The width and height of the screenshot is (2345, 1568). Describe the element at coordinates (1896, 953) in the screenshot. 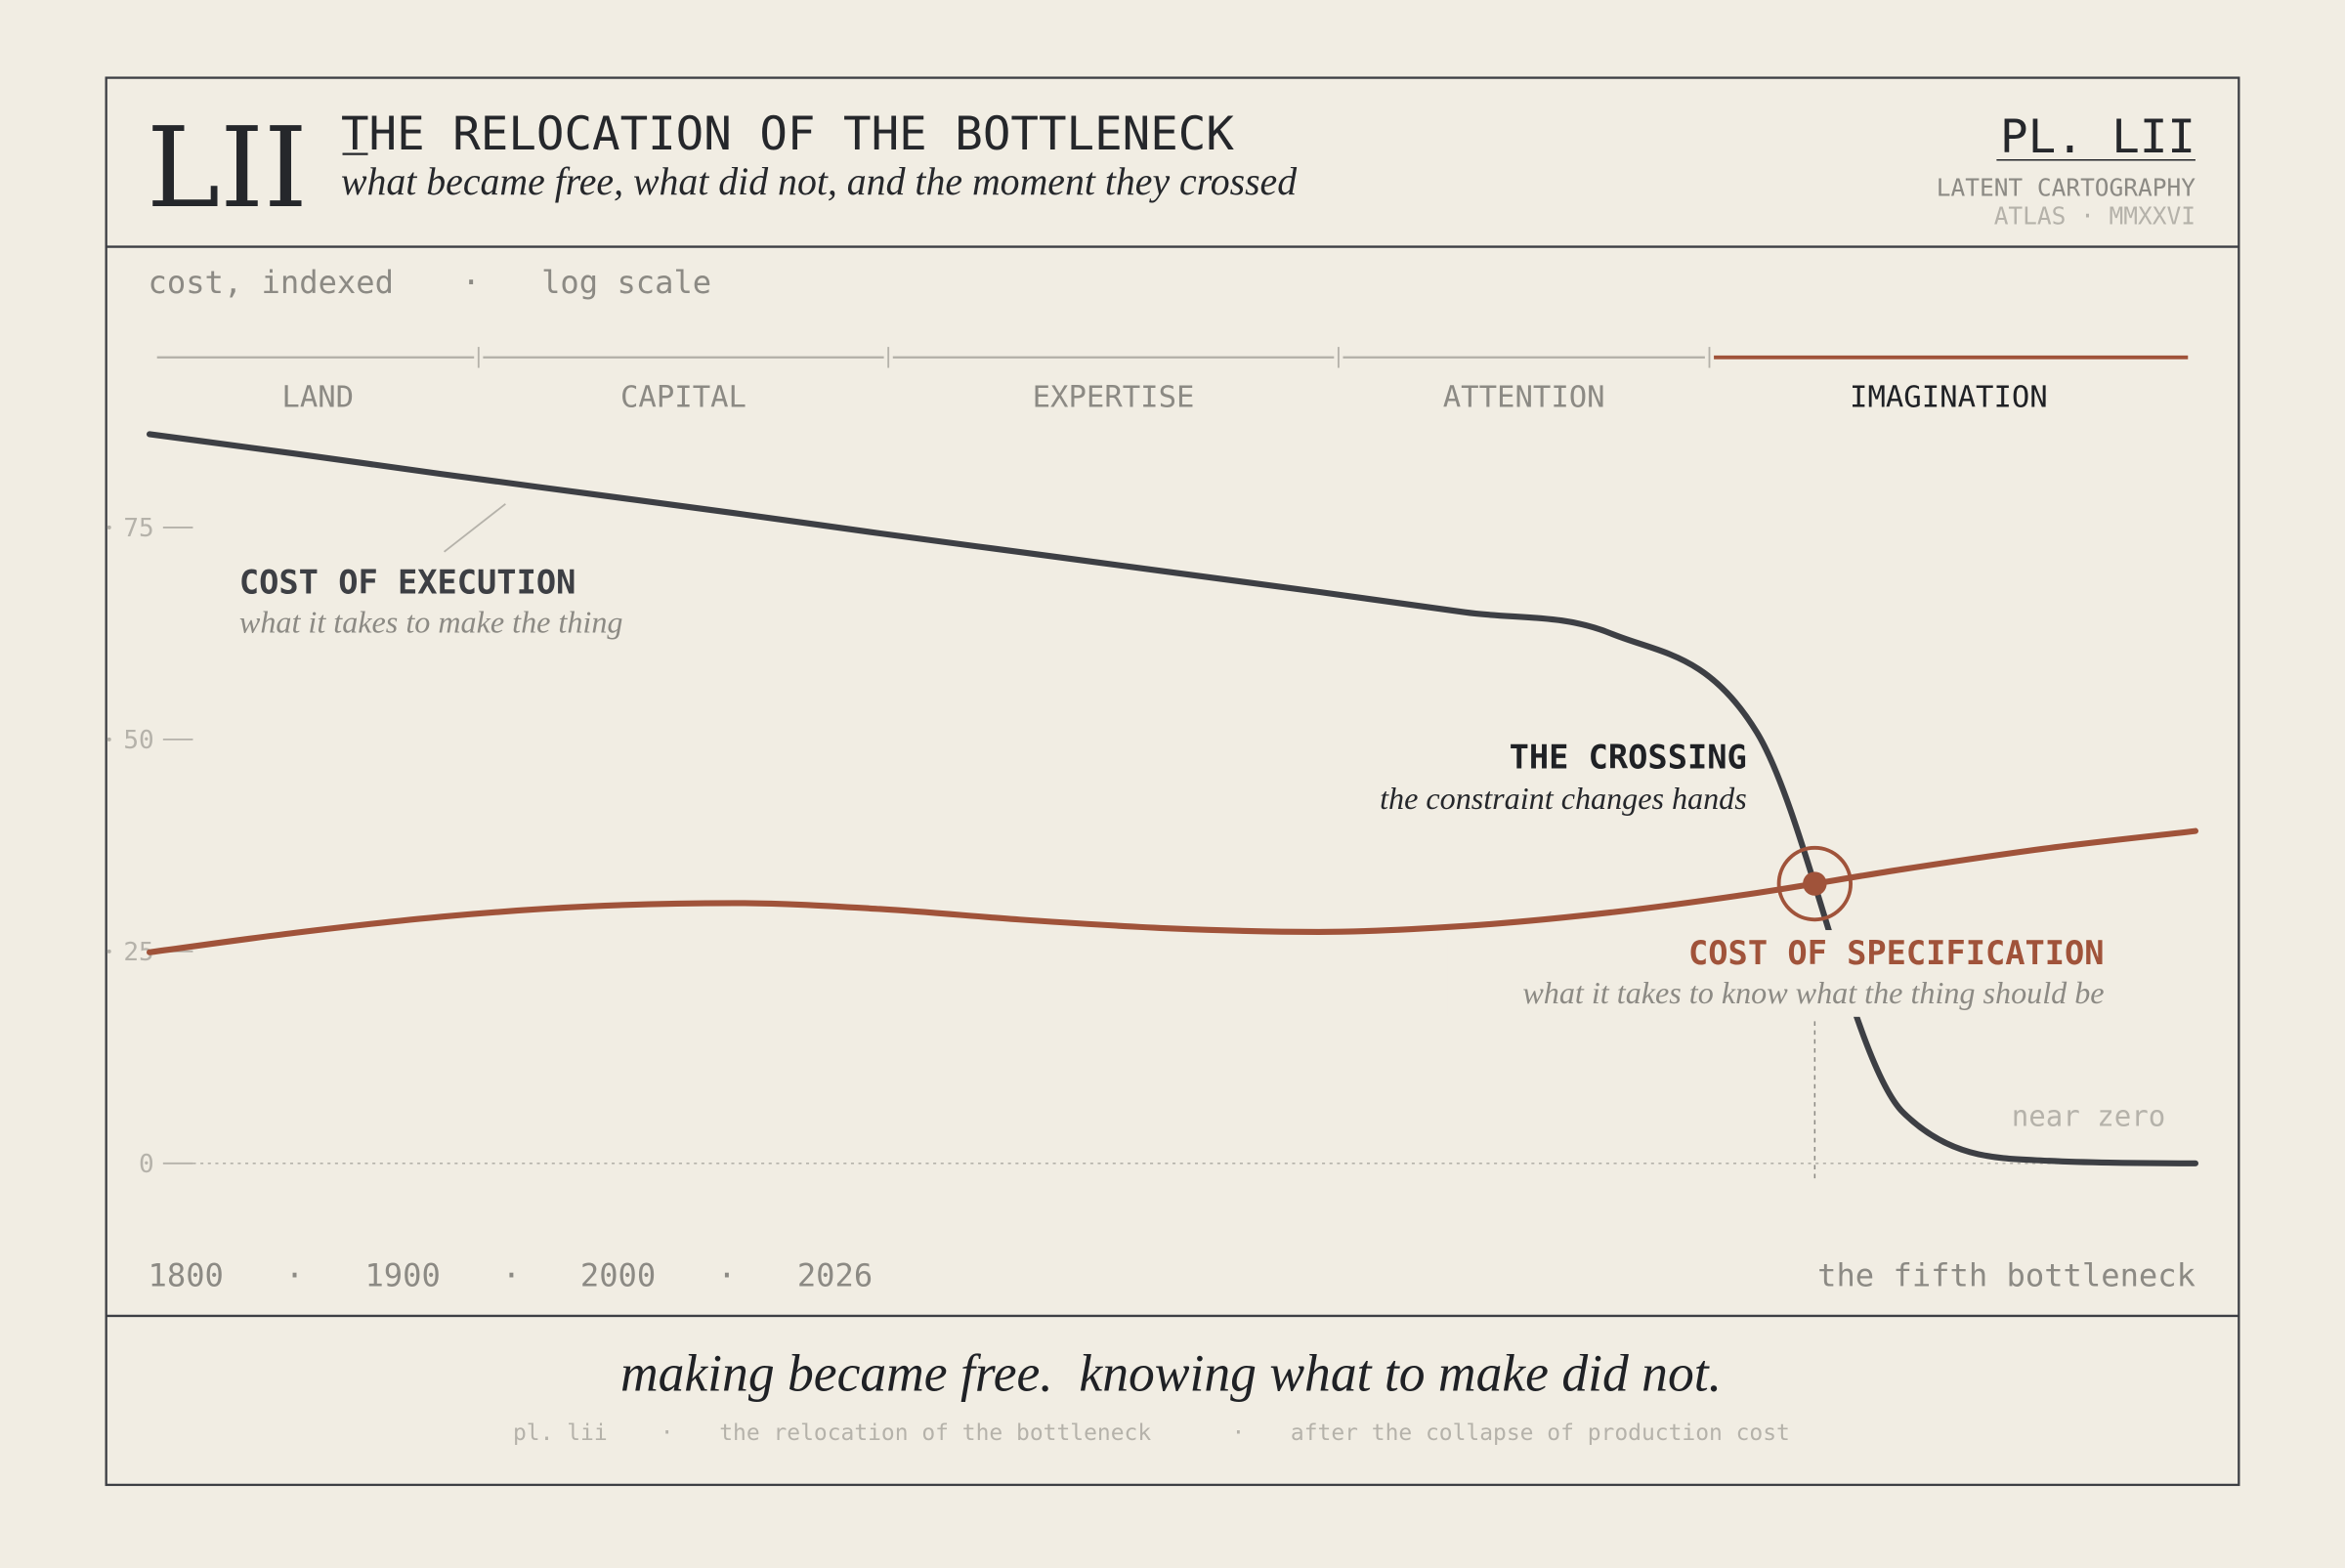

I see `series-label: COST OF SPECIFICATION` at that location.